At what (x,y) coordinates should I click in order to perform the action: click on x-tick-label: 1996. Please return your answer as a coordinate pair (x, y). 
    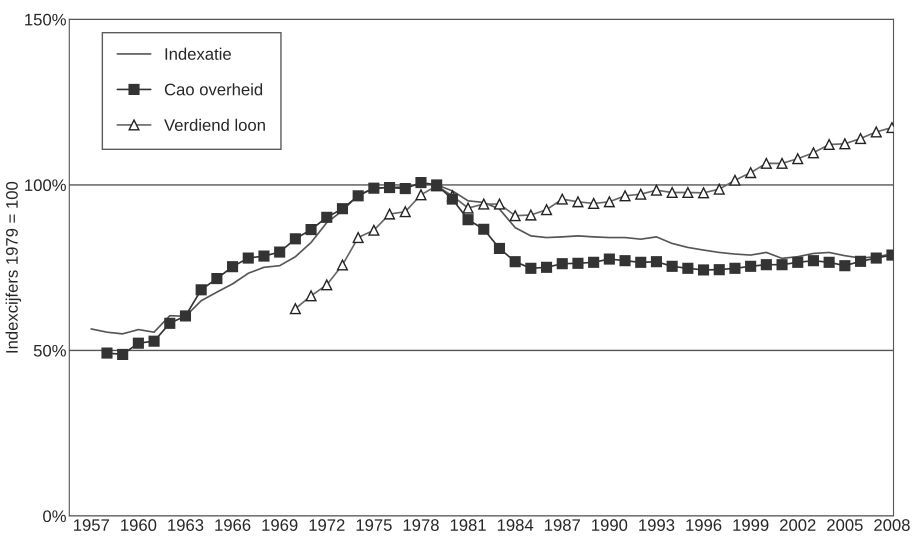
    Looking at the image, I should click on (704, 525).